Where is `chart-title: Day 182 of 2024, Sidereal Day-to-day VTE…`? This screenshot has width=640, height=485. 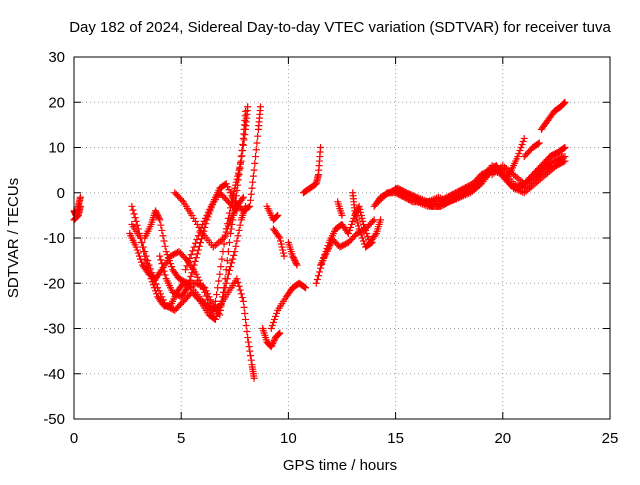
chart-title: Day 182 of 2024, Sidereal Day-to-day VTE… is located at coordinates (340, 27).